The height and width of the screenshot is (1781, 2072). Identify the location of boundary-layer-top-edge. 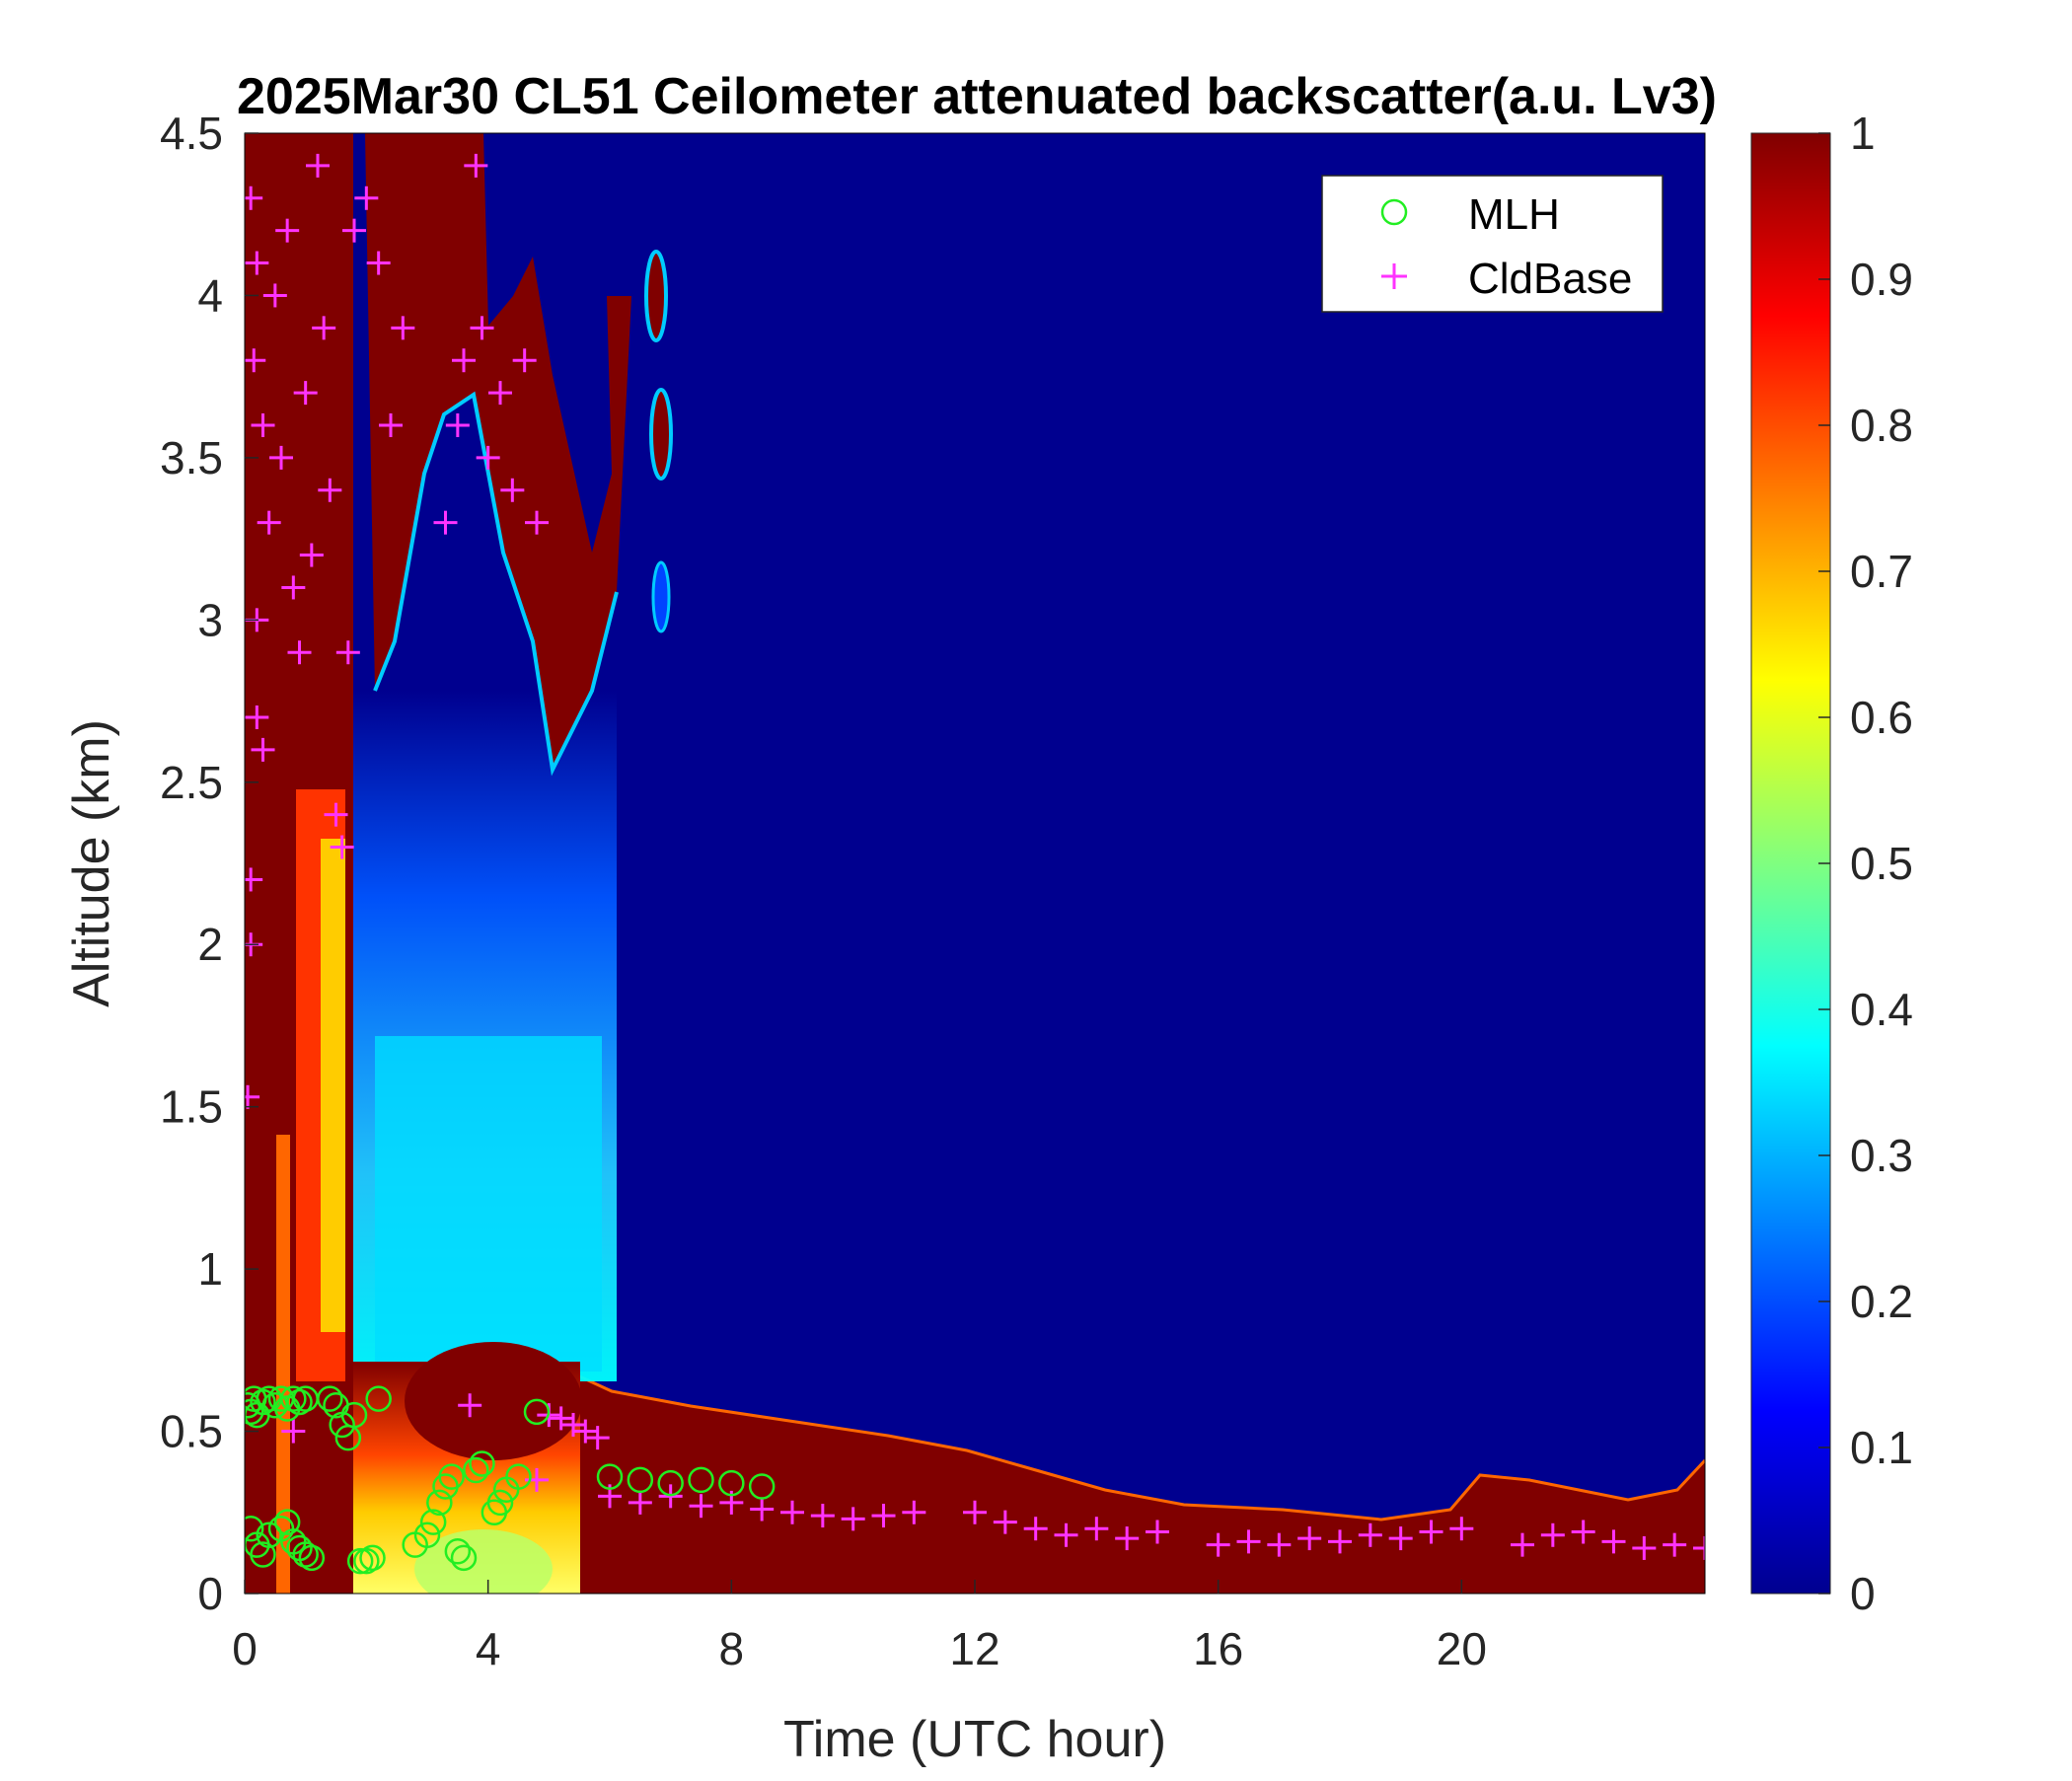
(1126, 1440).